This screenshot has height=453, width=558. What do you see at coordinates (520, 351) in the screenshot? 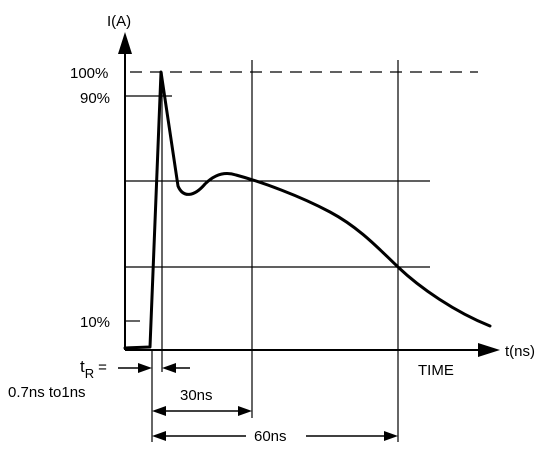
I see `x-axis-label: t(ns)` at bounding box center [520, 351].